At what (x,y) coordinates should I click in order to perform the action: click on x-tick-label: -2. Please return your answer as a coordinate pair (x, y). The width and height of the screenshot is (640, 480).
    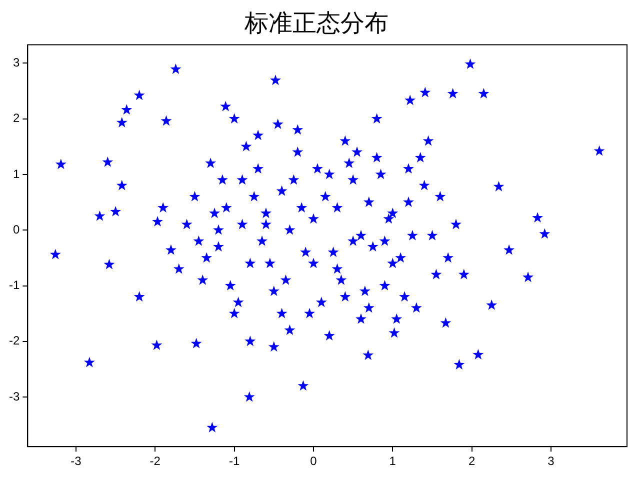
    Looking at the image, I should click on (155, 461).